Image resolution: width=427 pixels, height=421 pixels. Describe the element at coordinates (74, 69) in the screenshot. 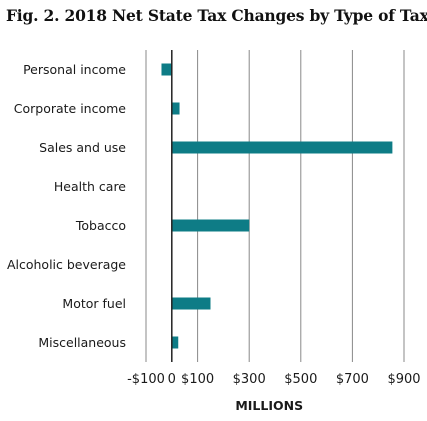

I see `category-label: Personal income` at that location.